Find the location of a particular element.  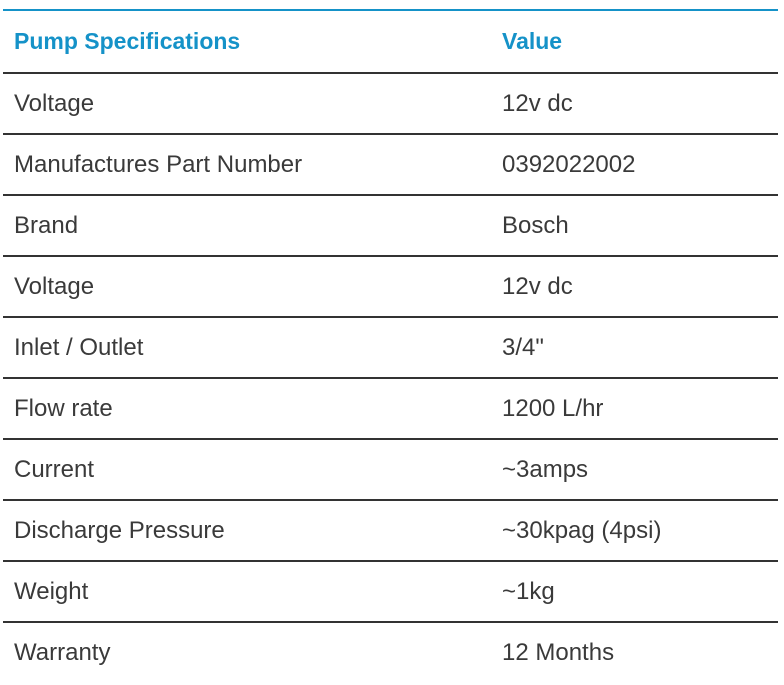

spec-name: Warranty is located at coordinates (62, 652).